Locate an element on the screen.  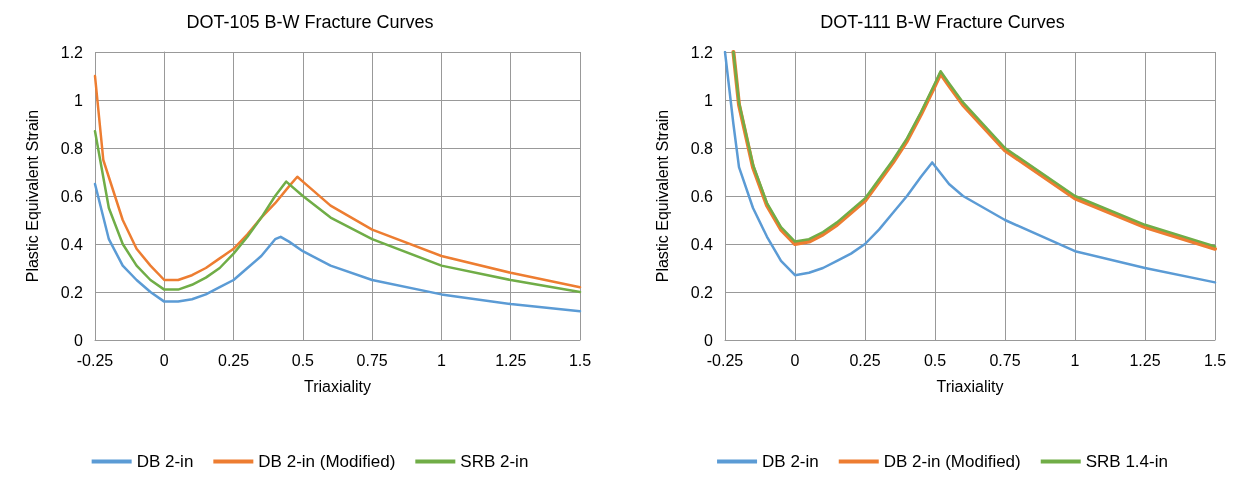
legend-label: SRB 1.4-in is located at coordinates (1126, 461).